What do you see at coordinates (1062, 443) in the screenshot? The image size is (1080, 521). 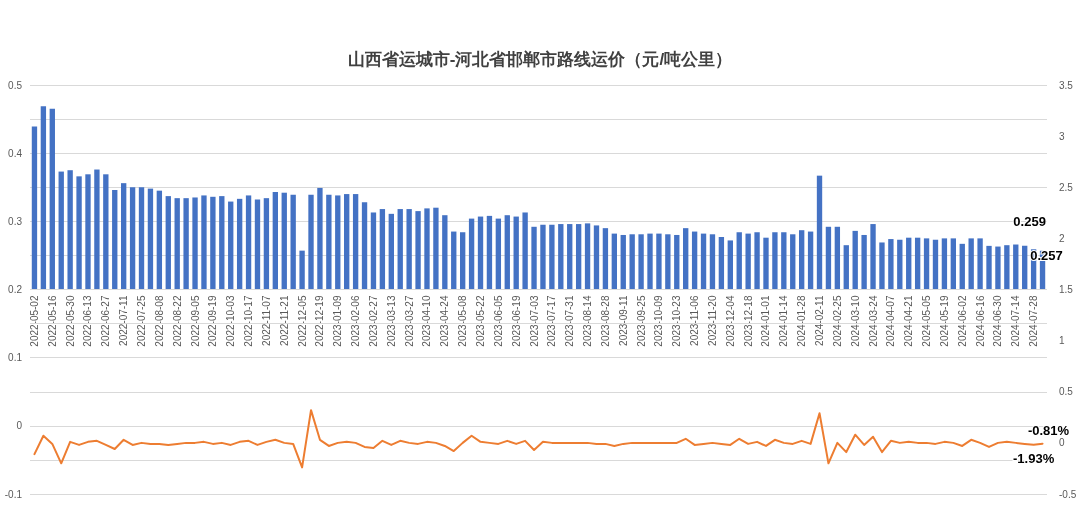 I see `y2-tick-label: 0` at bounding box center [1062, 443].